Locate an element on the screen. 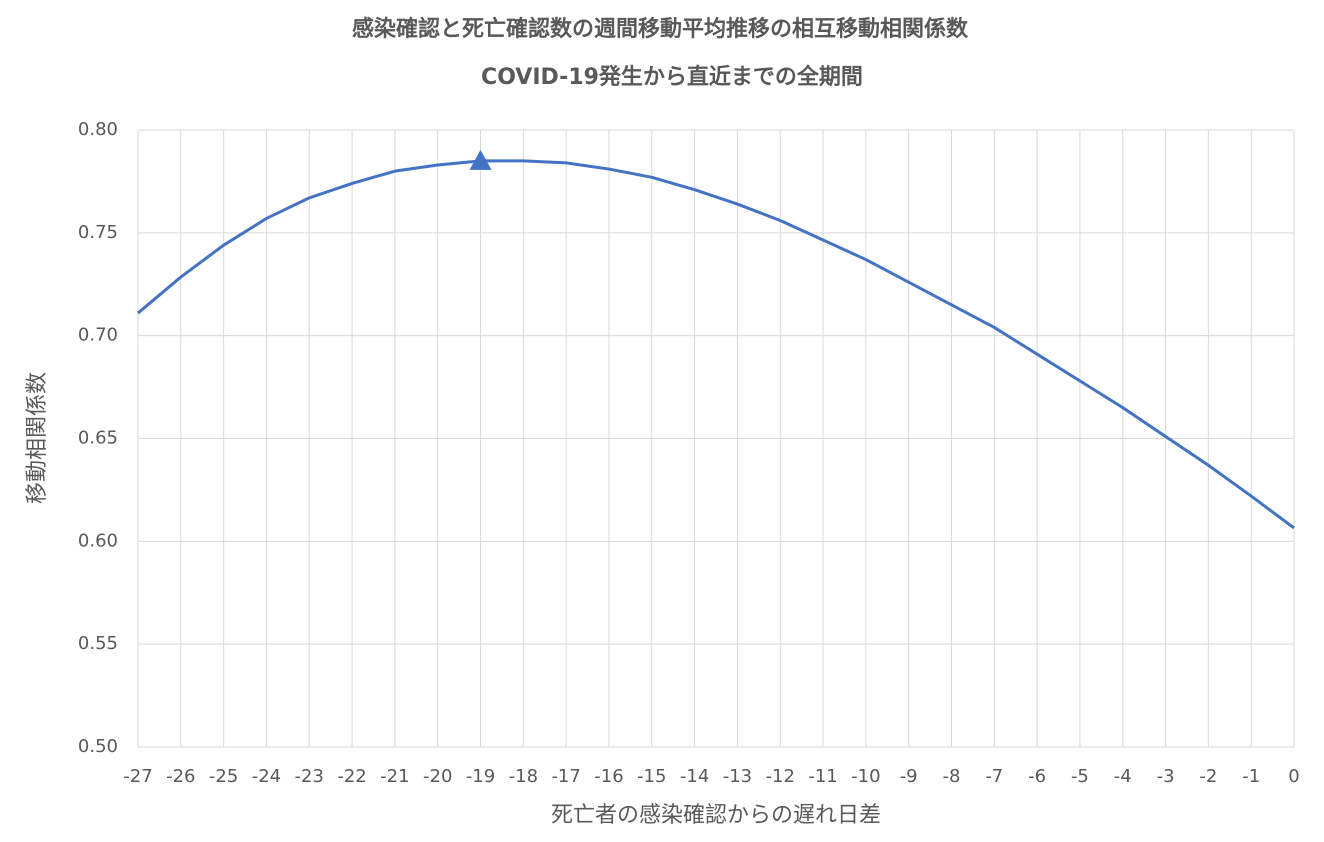 This screenshot has height=842, width=1324. x-tick-label: -20 is located at coordinates (437, 776).